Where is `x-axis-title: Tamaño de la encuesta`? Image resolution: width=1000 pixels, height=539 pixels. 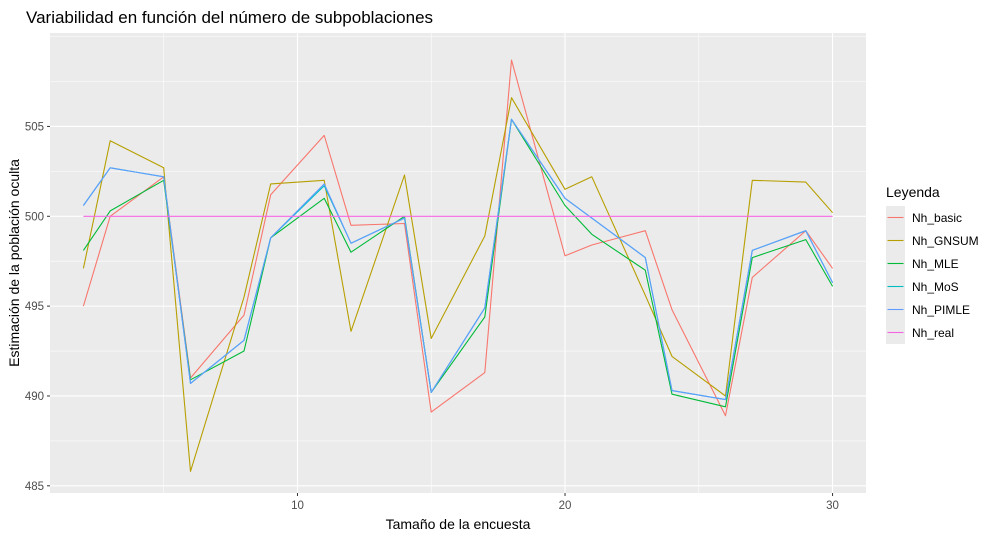
x-axis-title: Tamaño de la encuesta is located at coordinates (458, 524).